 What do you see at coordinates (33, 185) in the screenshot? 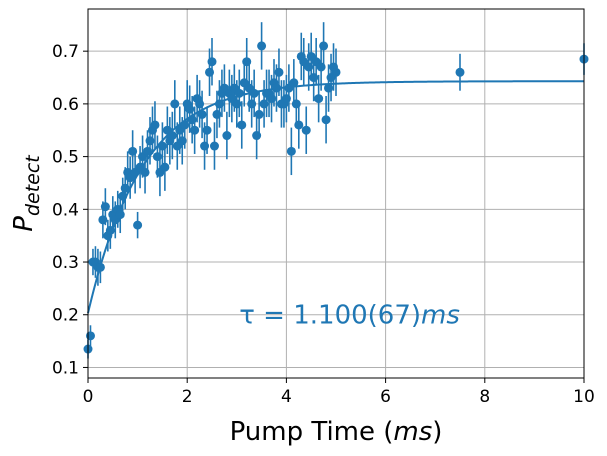
I see `y-axis-title-sub: detect` at bounding box center [33, 185].